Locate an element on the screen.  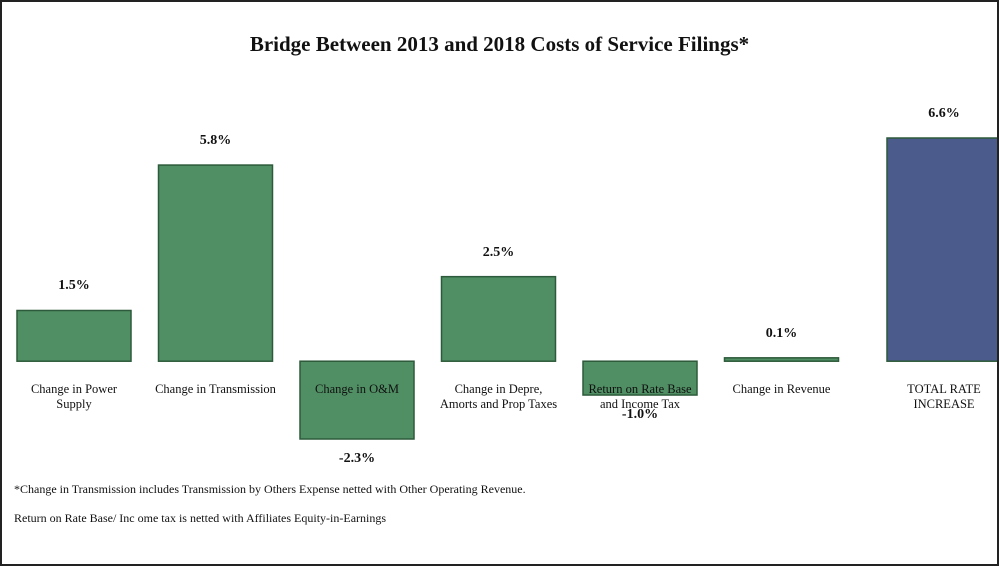
x-tick-label: TOTAL RATE INCREASE is located at coordinates (944, 396).